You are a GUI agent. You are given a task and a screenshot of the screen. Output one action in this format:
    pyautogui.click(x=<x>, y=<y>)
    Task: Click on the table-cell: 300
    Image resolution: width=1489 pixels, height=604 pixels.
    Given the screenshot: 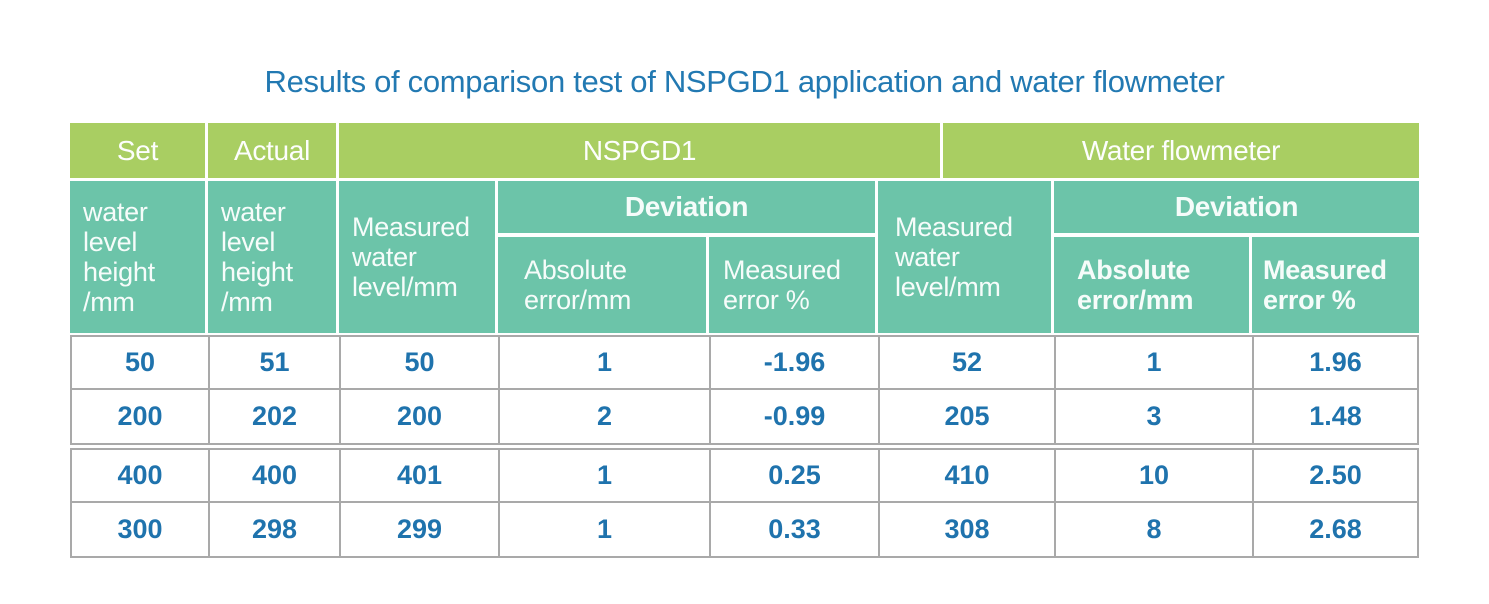 What is the action you would take?
    pyautogui.click(x=141, y=529)
    